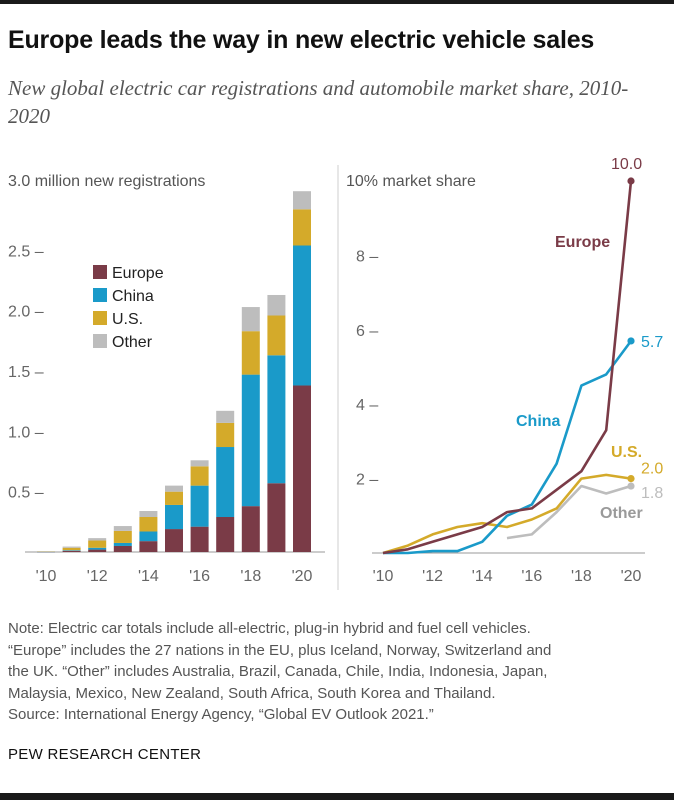 The width and height of the screenshot is (674, 800). What do you see at coordinates (383, 576) in the screenshot?
I see `line-x-tick-label: '10` at bounding box center [383, 576].